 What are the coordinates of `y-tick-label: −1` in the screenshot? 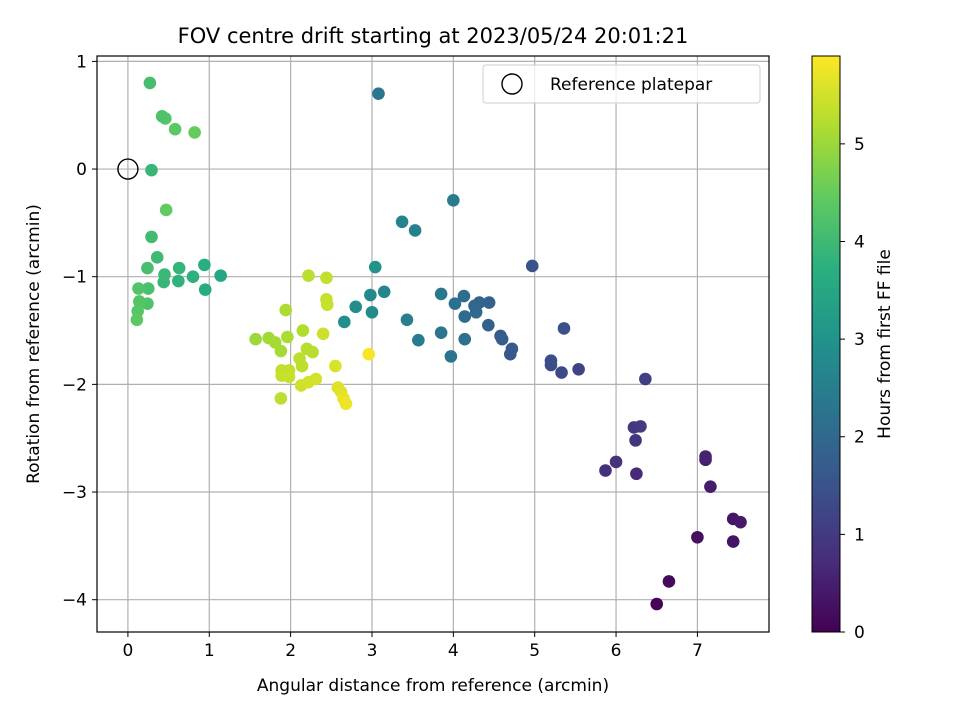 It's located at (74, 278).